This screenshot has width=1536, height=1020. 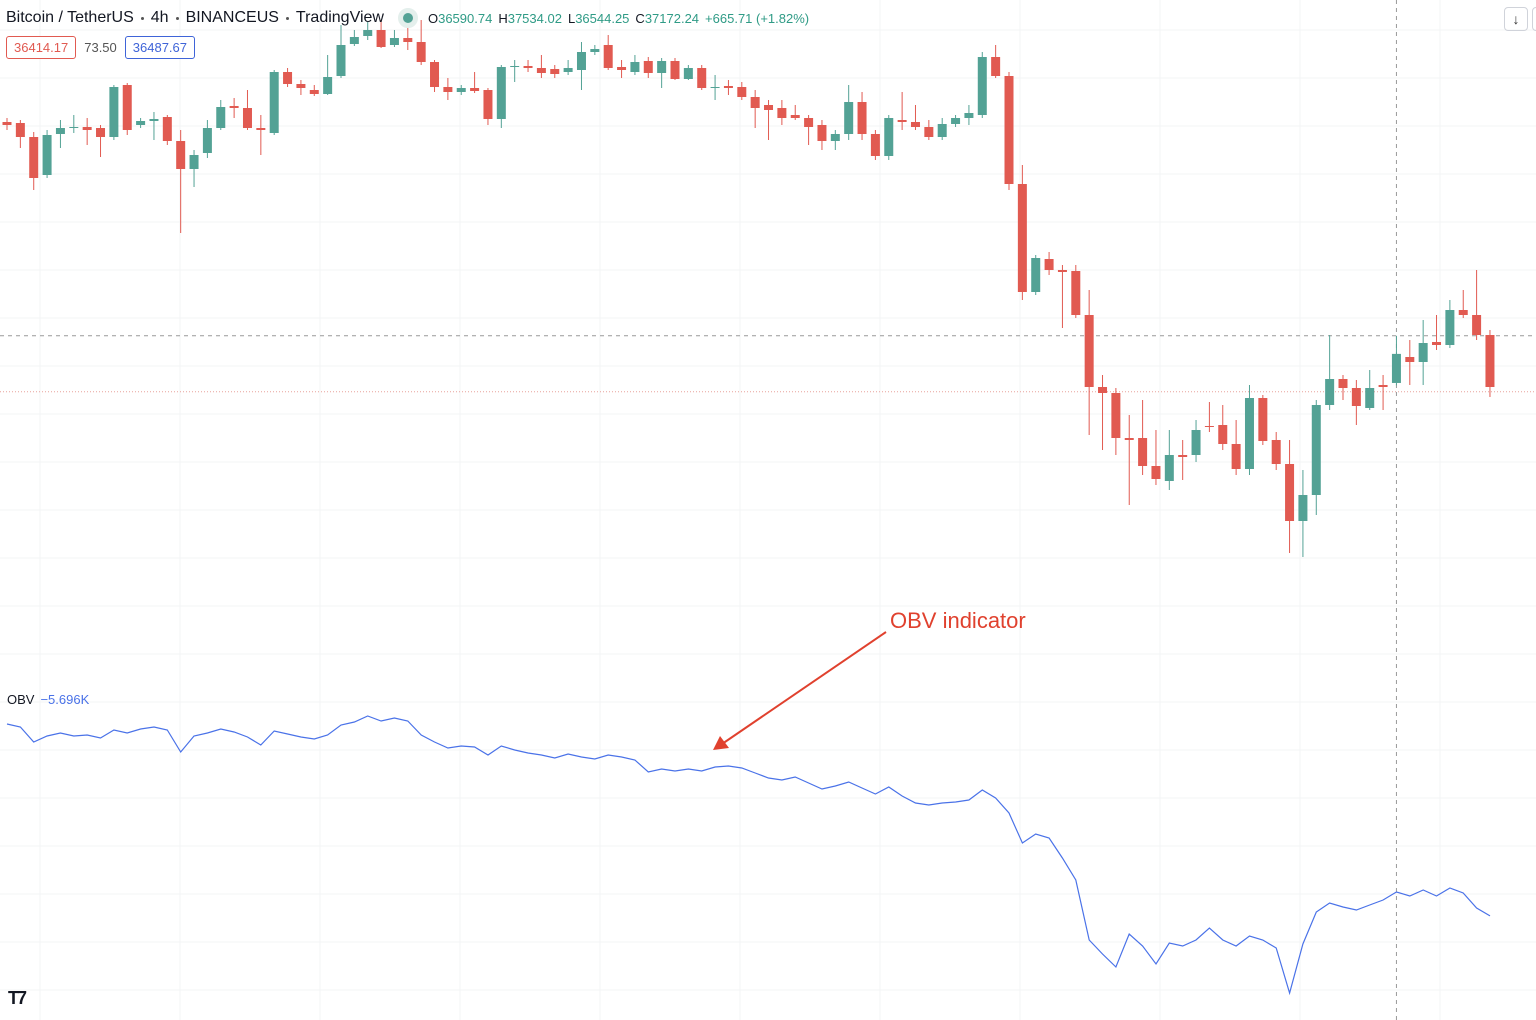 I want to click on market-status, so click(x=407, y=18).